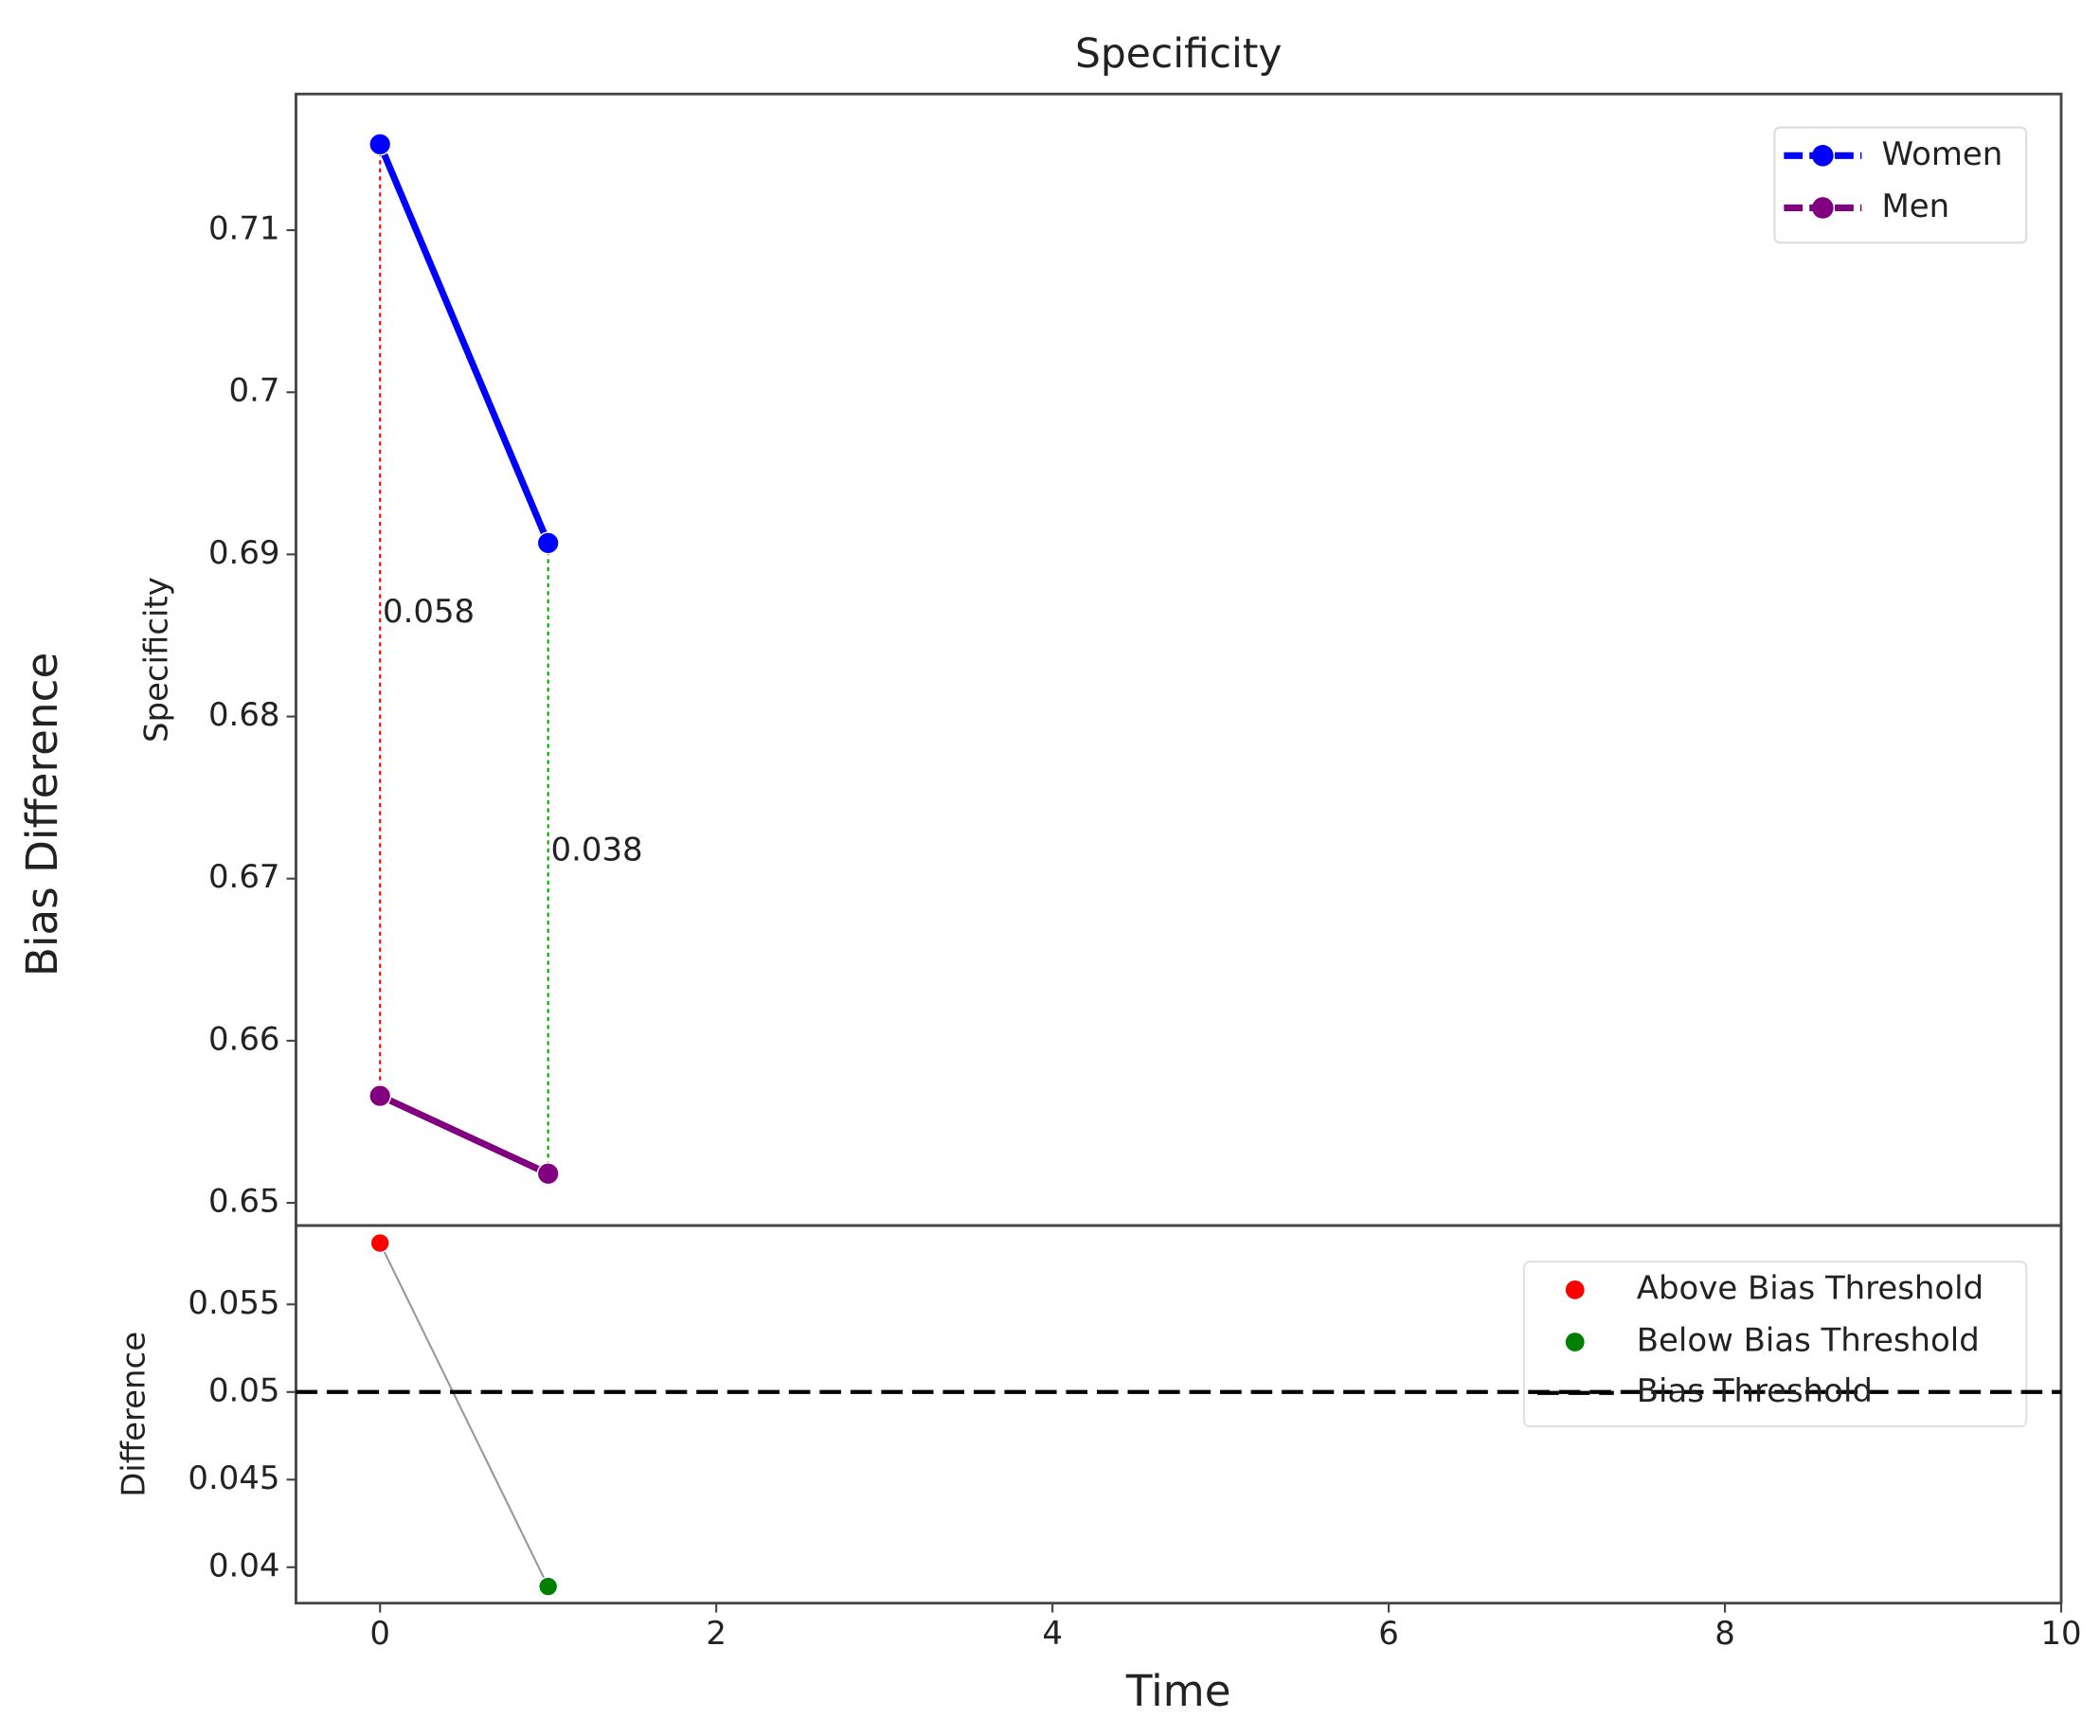 This screenshot has height=1736, width=2100. I want to click on y-tick-label: 0.05, so click(244, 1390).